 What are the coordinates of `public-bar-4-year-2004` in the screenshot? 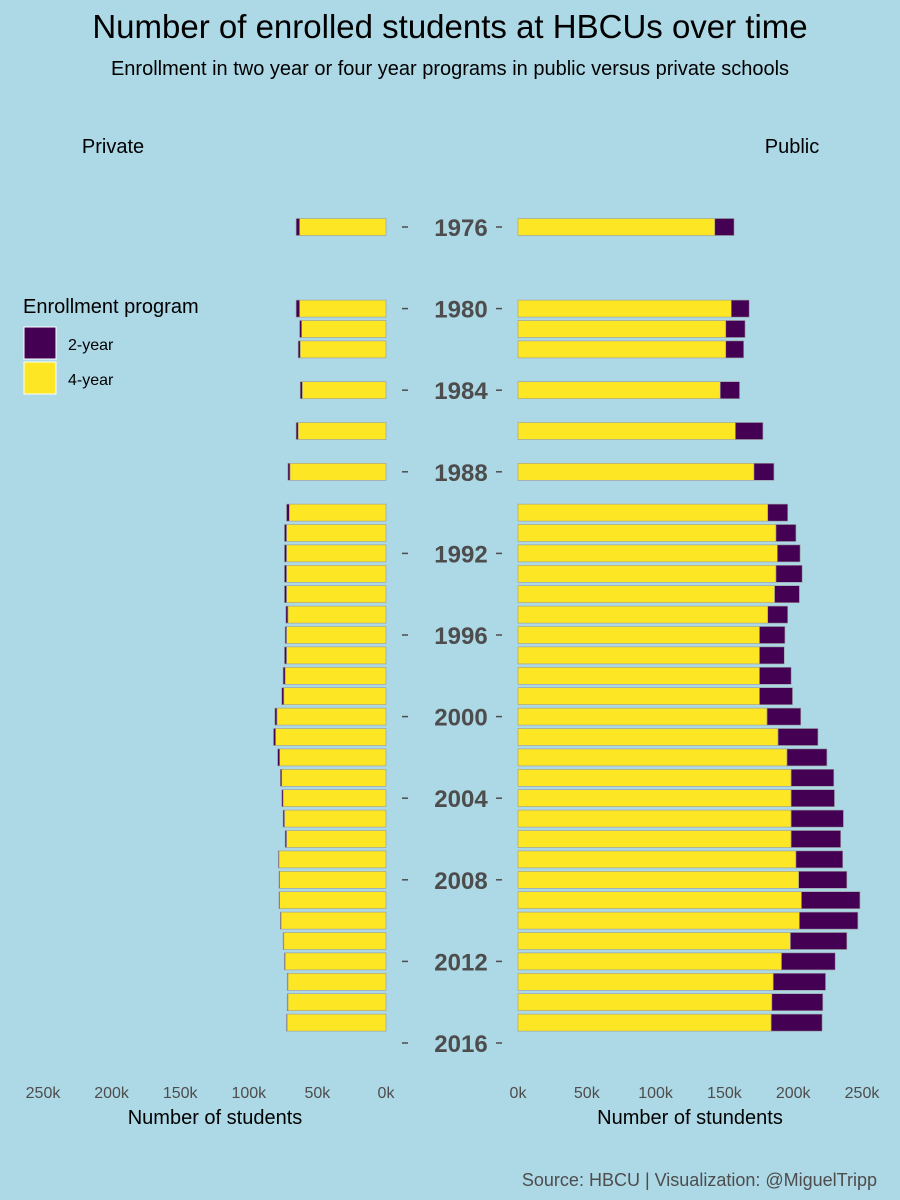 It's located at (654, 798).